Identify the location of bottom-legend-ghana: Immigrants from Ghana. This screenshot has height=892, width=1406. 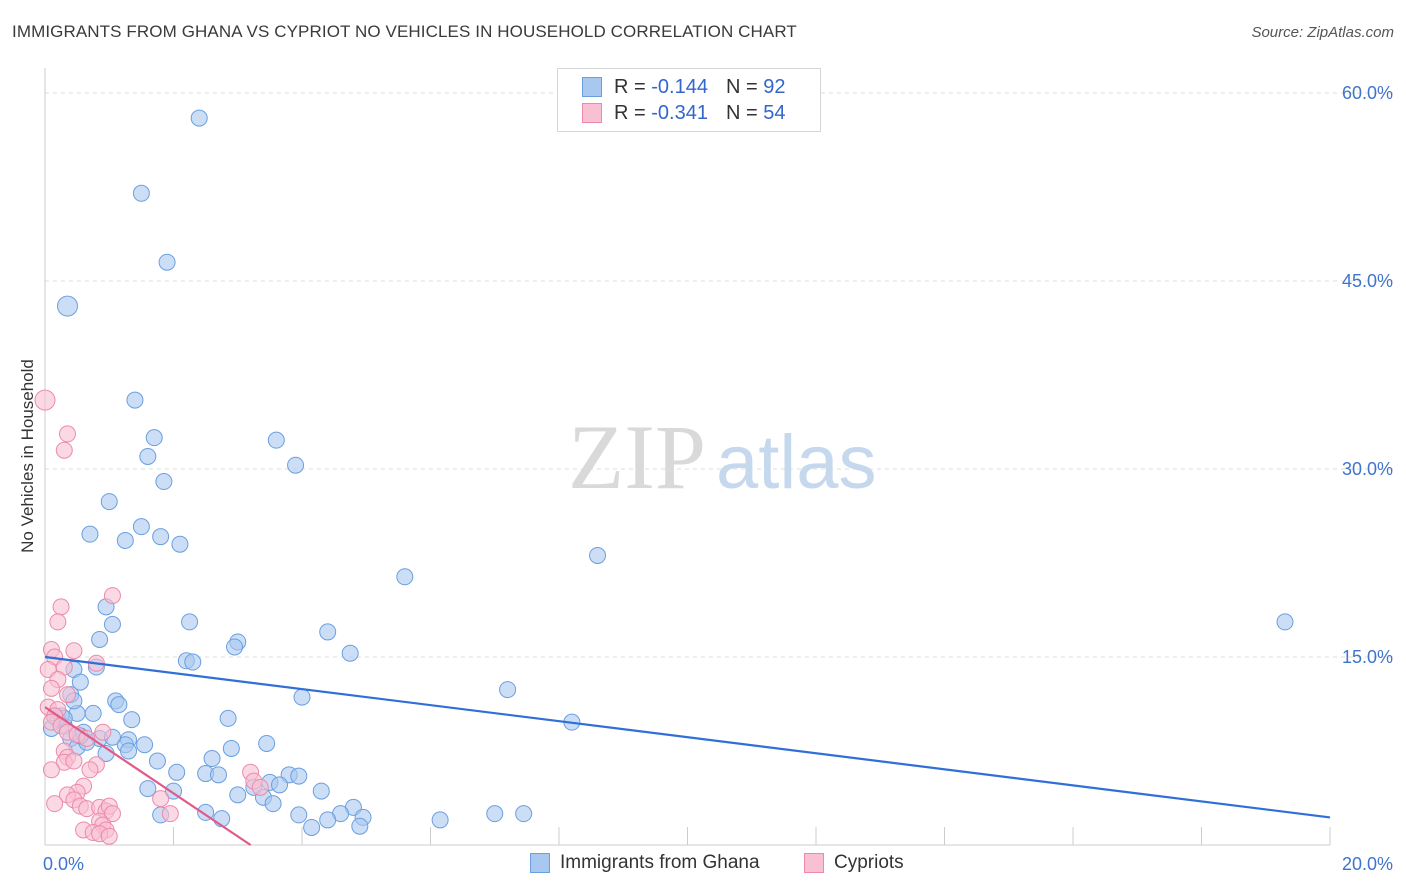
(645, 863).